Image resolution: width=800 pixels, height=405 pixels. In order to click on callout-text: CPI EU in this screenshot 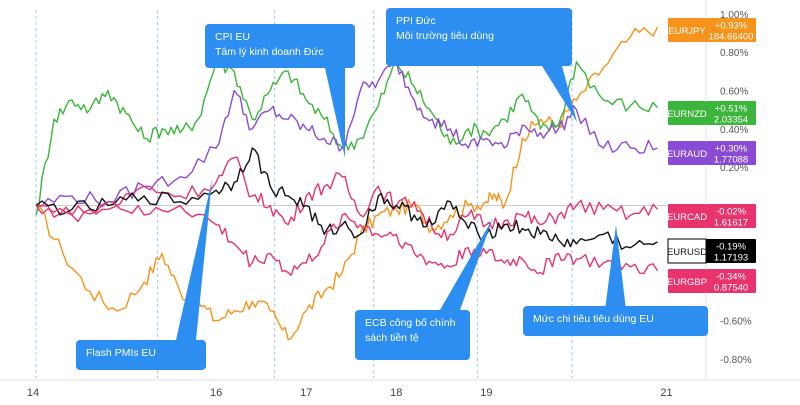, I will do `click(232, 37)`.